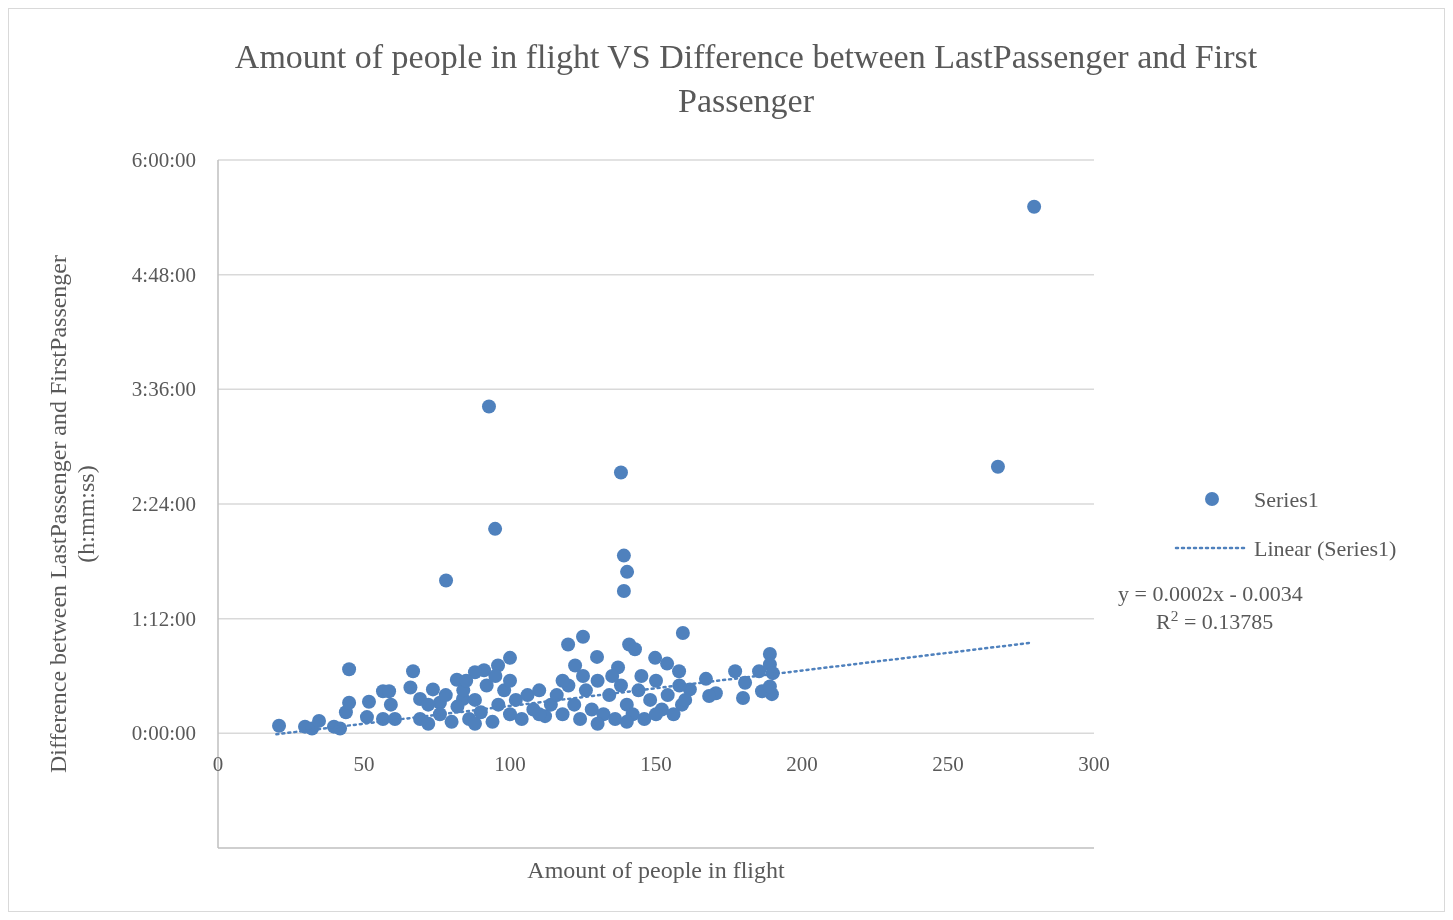 The height and width of the screenshot is (920, 1453). Describe the element at coordinates (802, 764) in the screenshot. I see `x-tick-label: 200` at that location.